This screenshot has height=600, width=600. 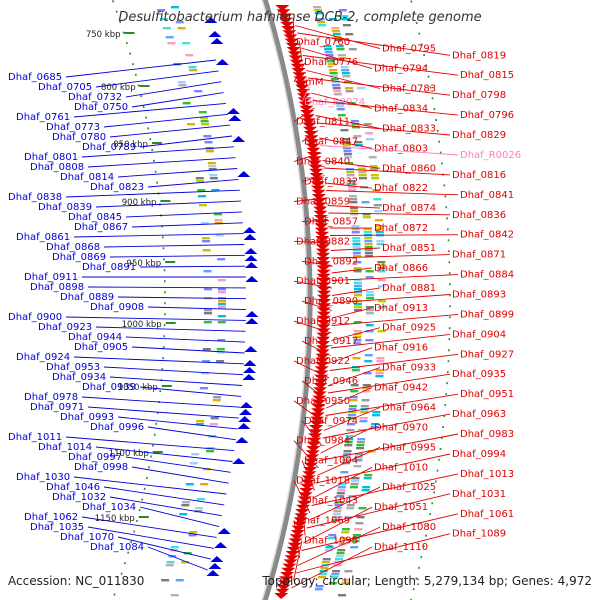 What do you see at coordinates (101, 227) in the screenshot?
I see `gene-label-dhaf-0867: Dhaf_0867` at bounding box center [101, 227].